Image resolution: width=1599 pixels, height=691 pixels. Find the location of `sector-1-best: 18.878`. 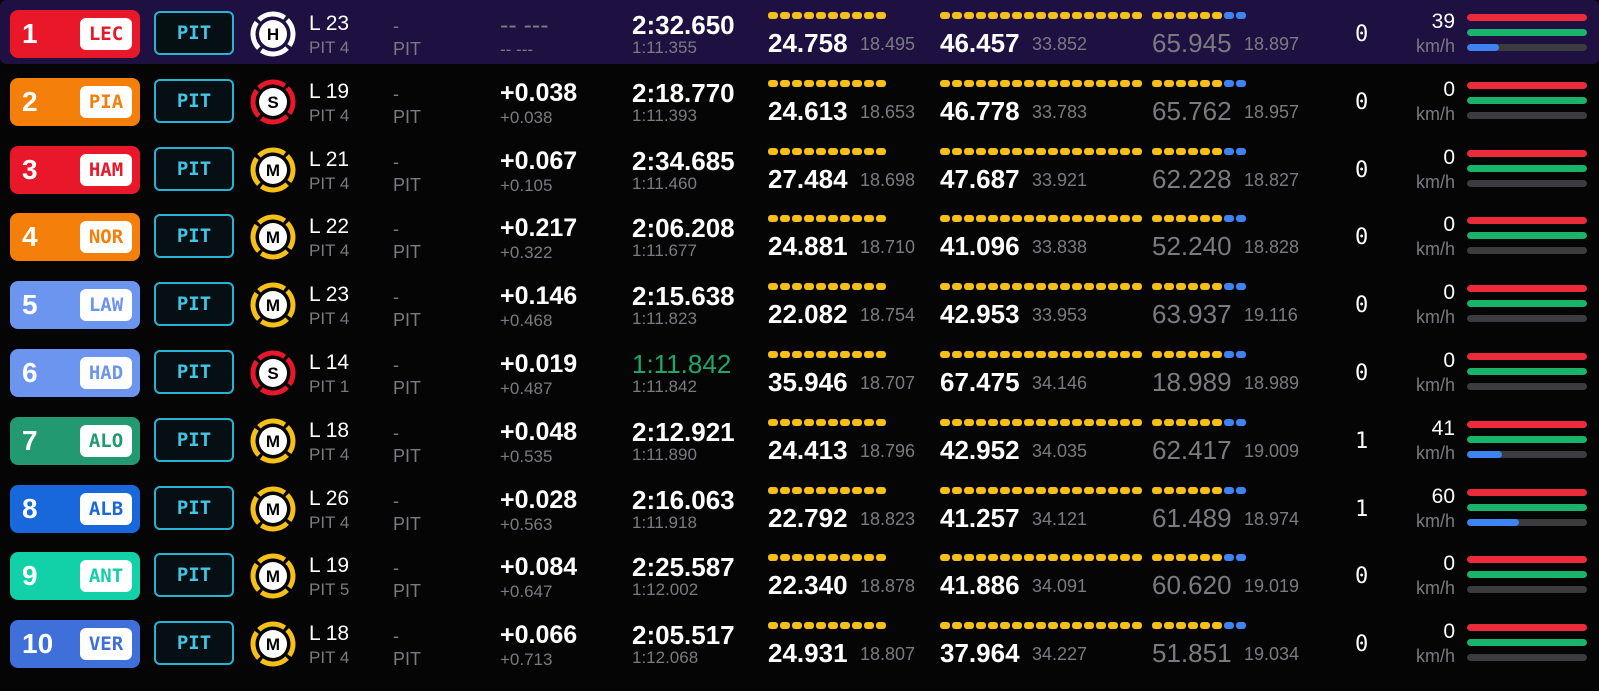

sector-1-best: 18.878 is located at coordinates (888, 586).